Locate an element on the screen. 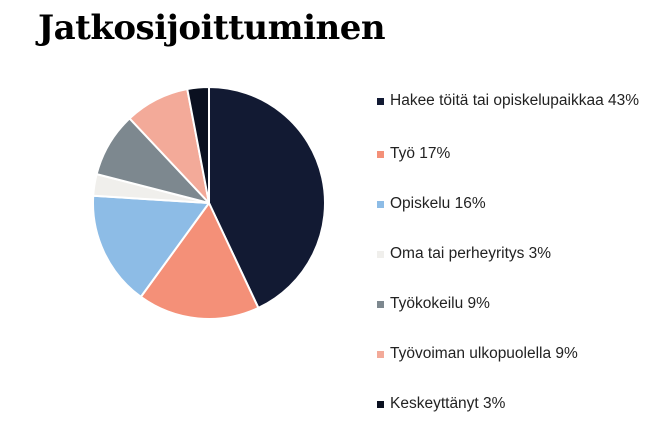  legend-item: Hakee töitä tai opiskelupaikkaa 43% is located at coordinates (512, 101).